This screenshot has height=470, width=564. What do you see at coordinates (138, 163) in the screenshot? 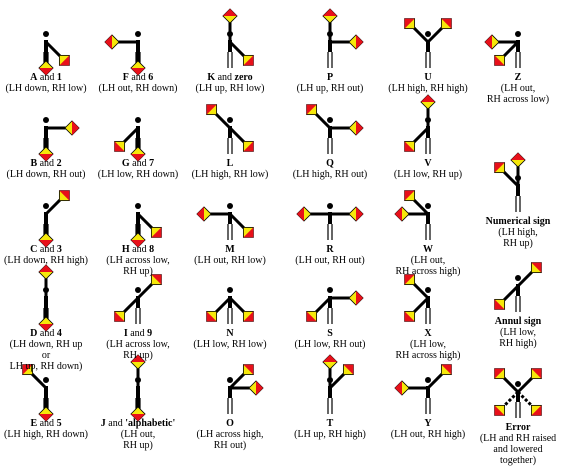
I see `sign-name: G and 7` at bounding box center [138, 163].